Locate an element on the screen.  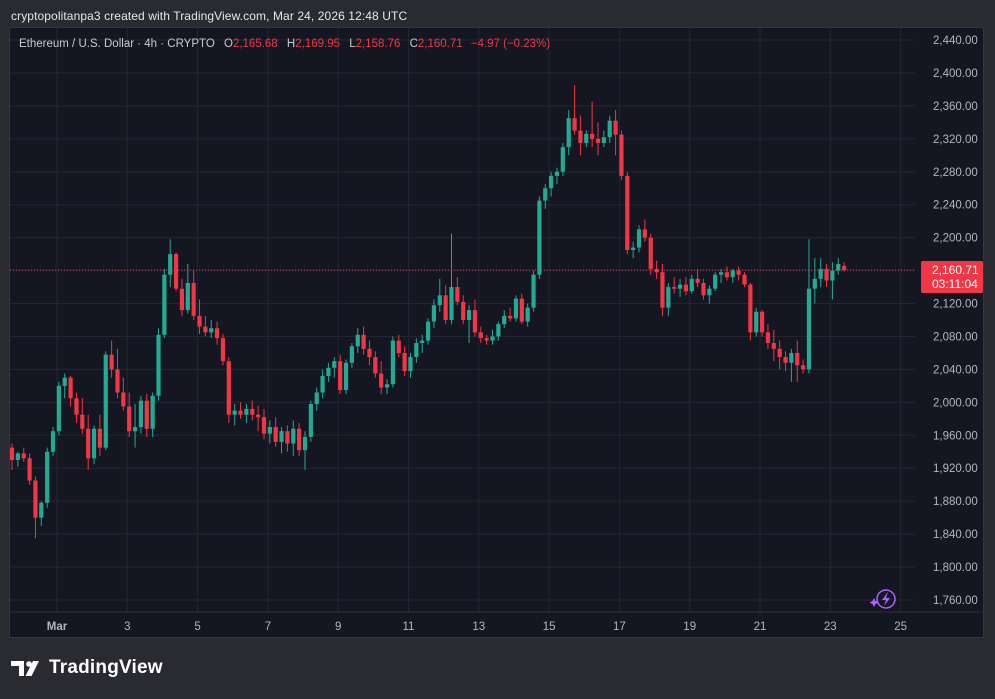
y-tick-label: 2,120.00 is located at coordinates (955, 305).